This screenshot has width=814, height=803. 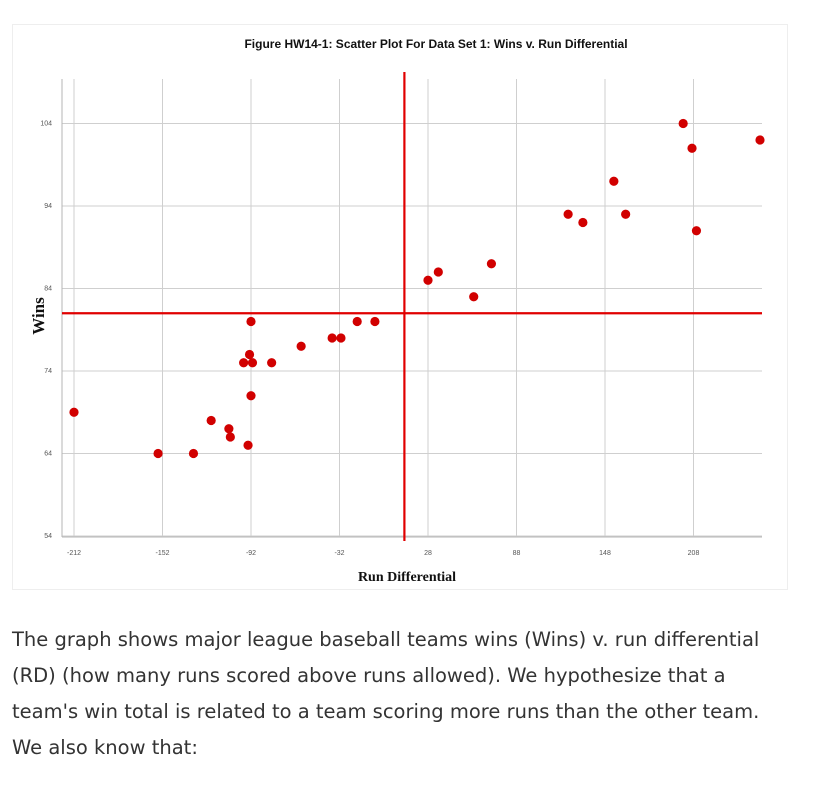 I want to click on y-tick-label: 104, so click(x=46, y=124).